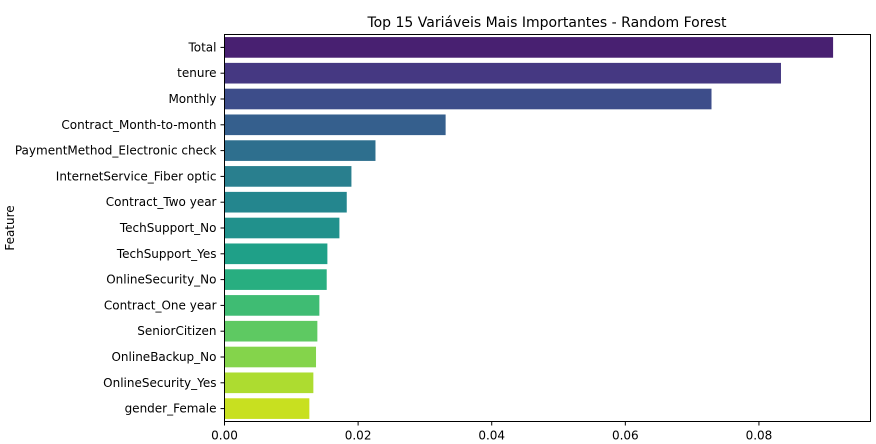  What do you see at coordinates (163, 357) in the screenshot?
I see `y-tick-label: OnlineBackup_No` at bounding box center [163, 357].